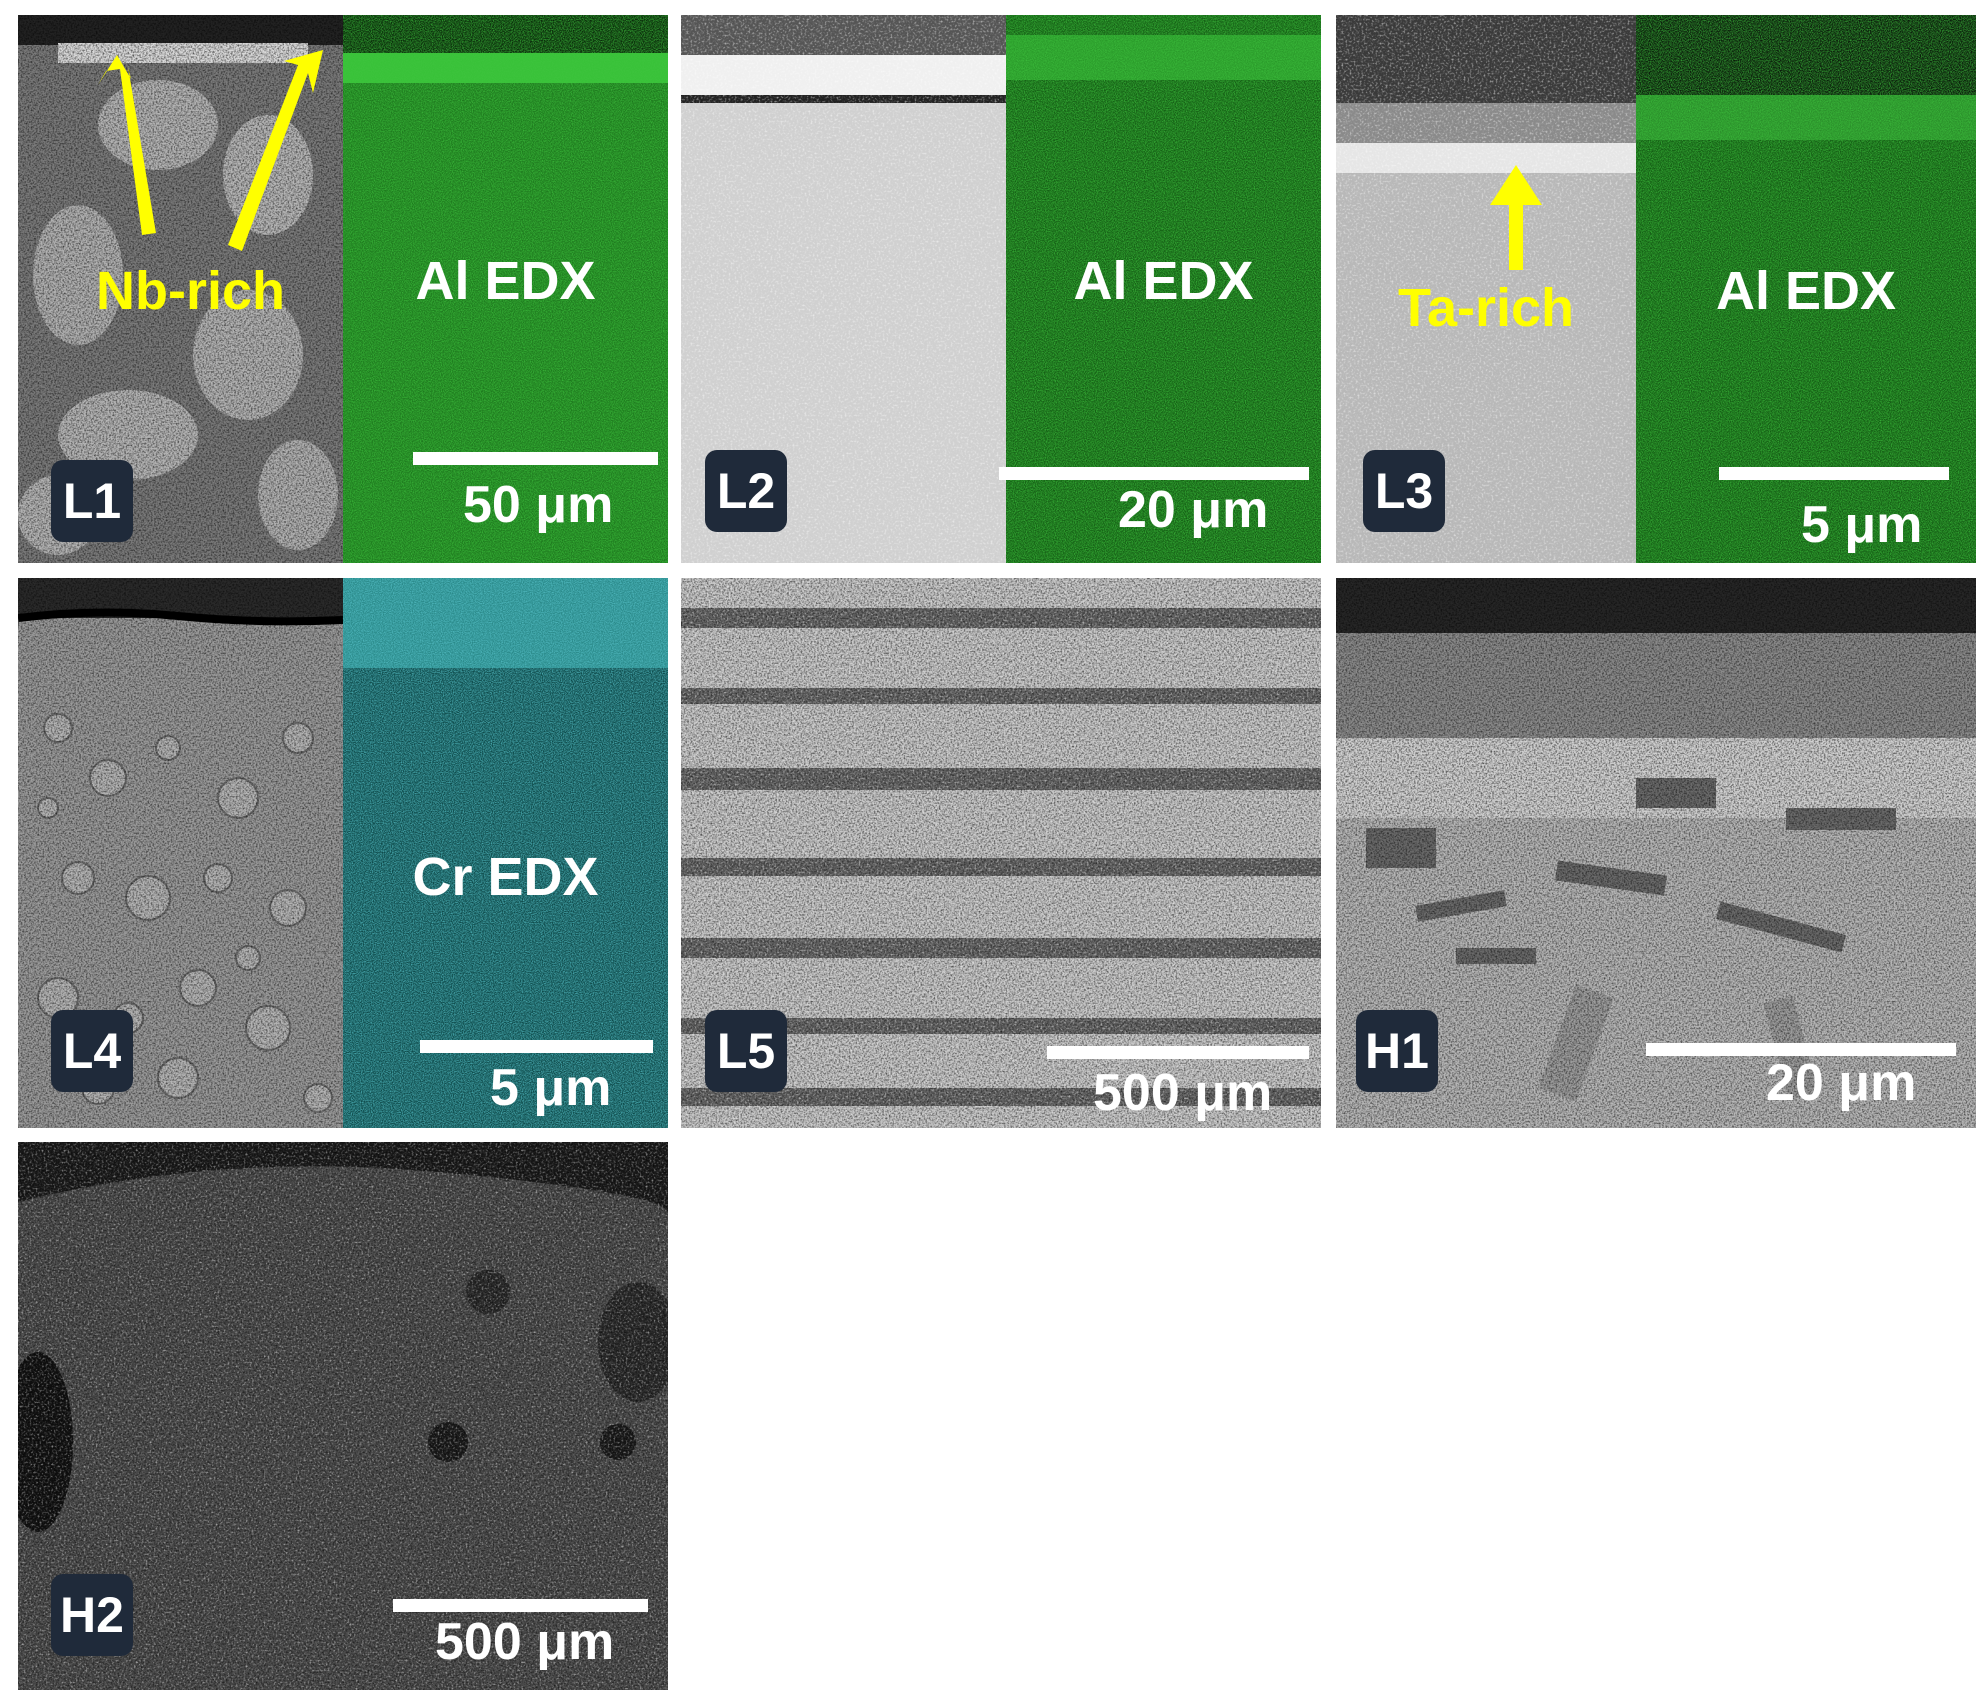 This screenshot has height=1707, width=1988. What do you see at coordinates (1001, 289) in the screenshot?
I see `panel-l2: Al EDX 20 μm L2` at bounding box center [1001, 289].